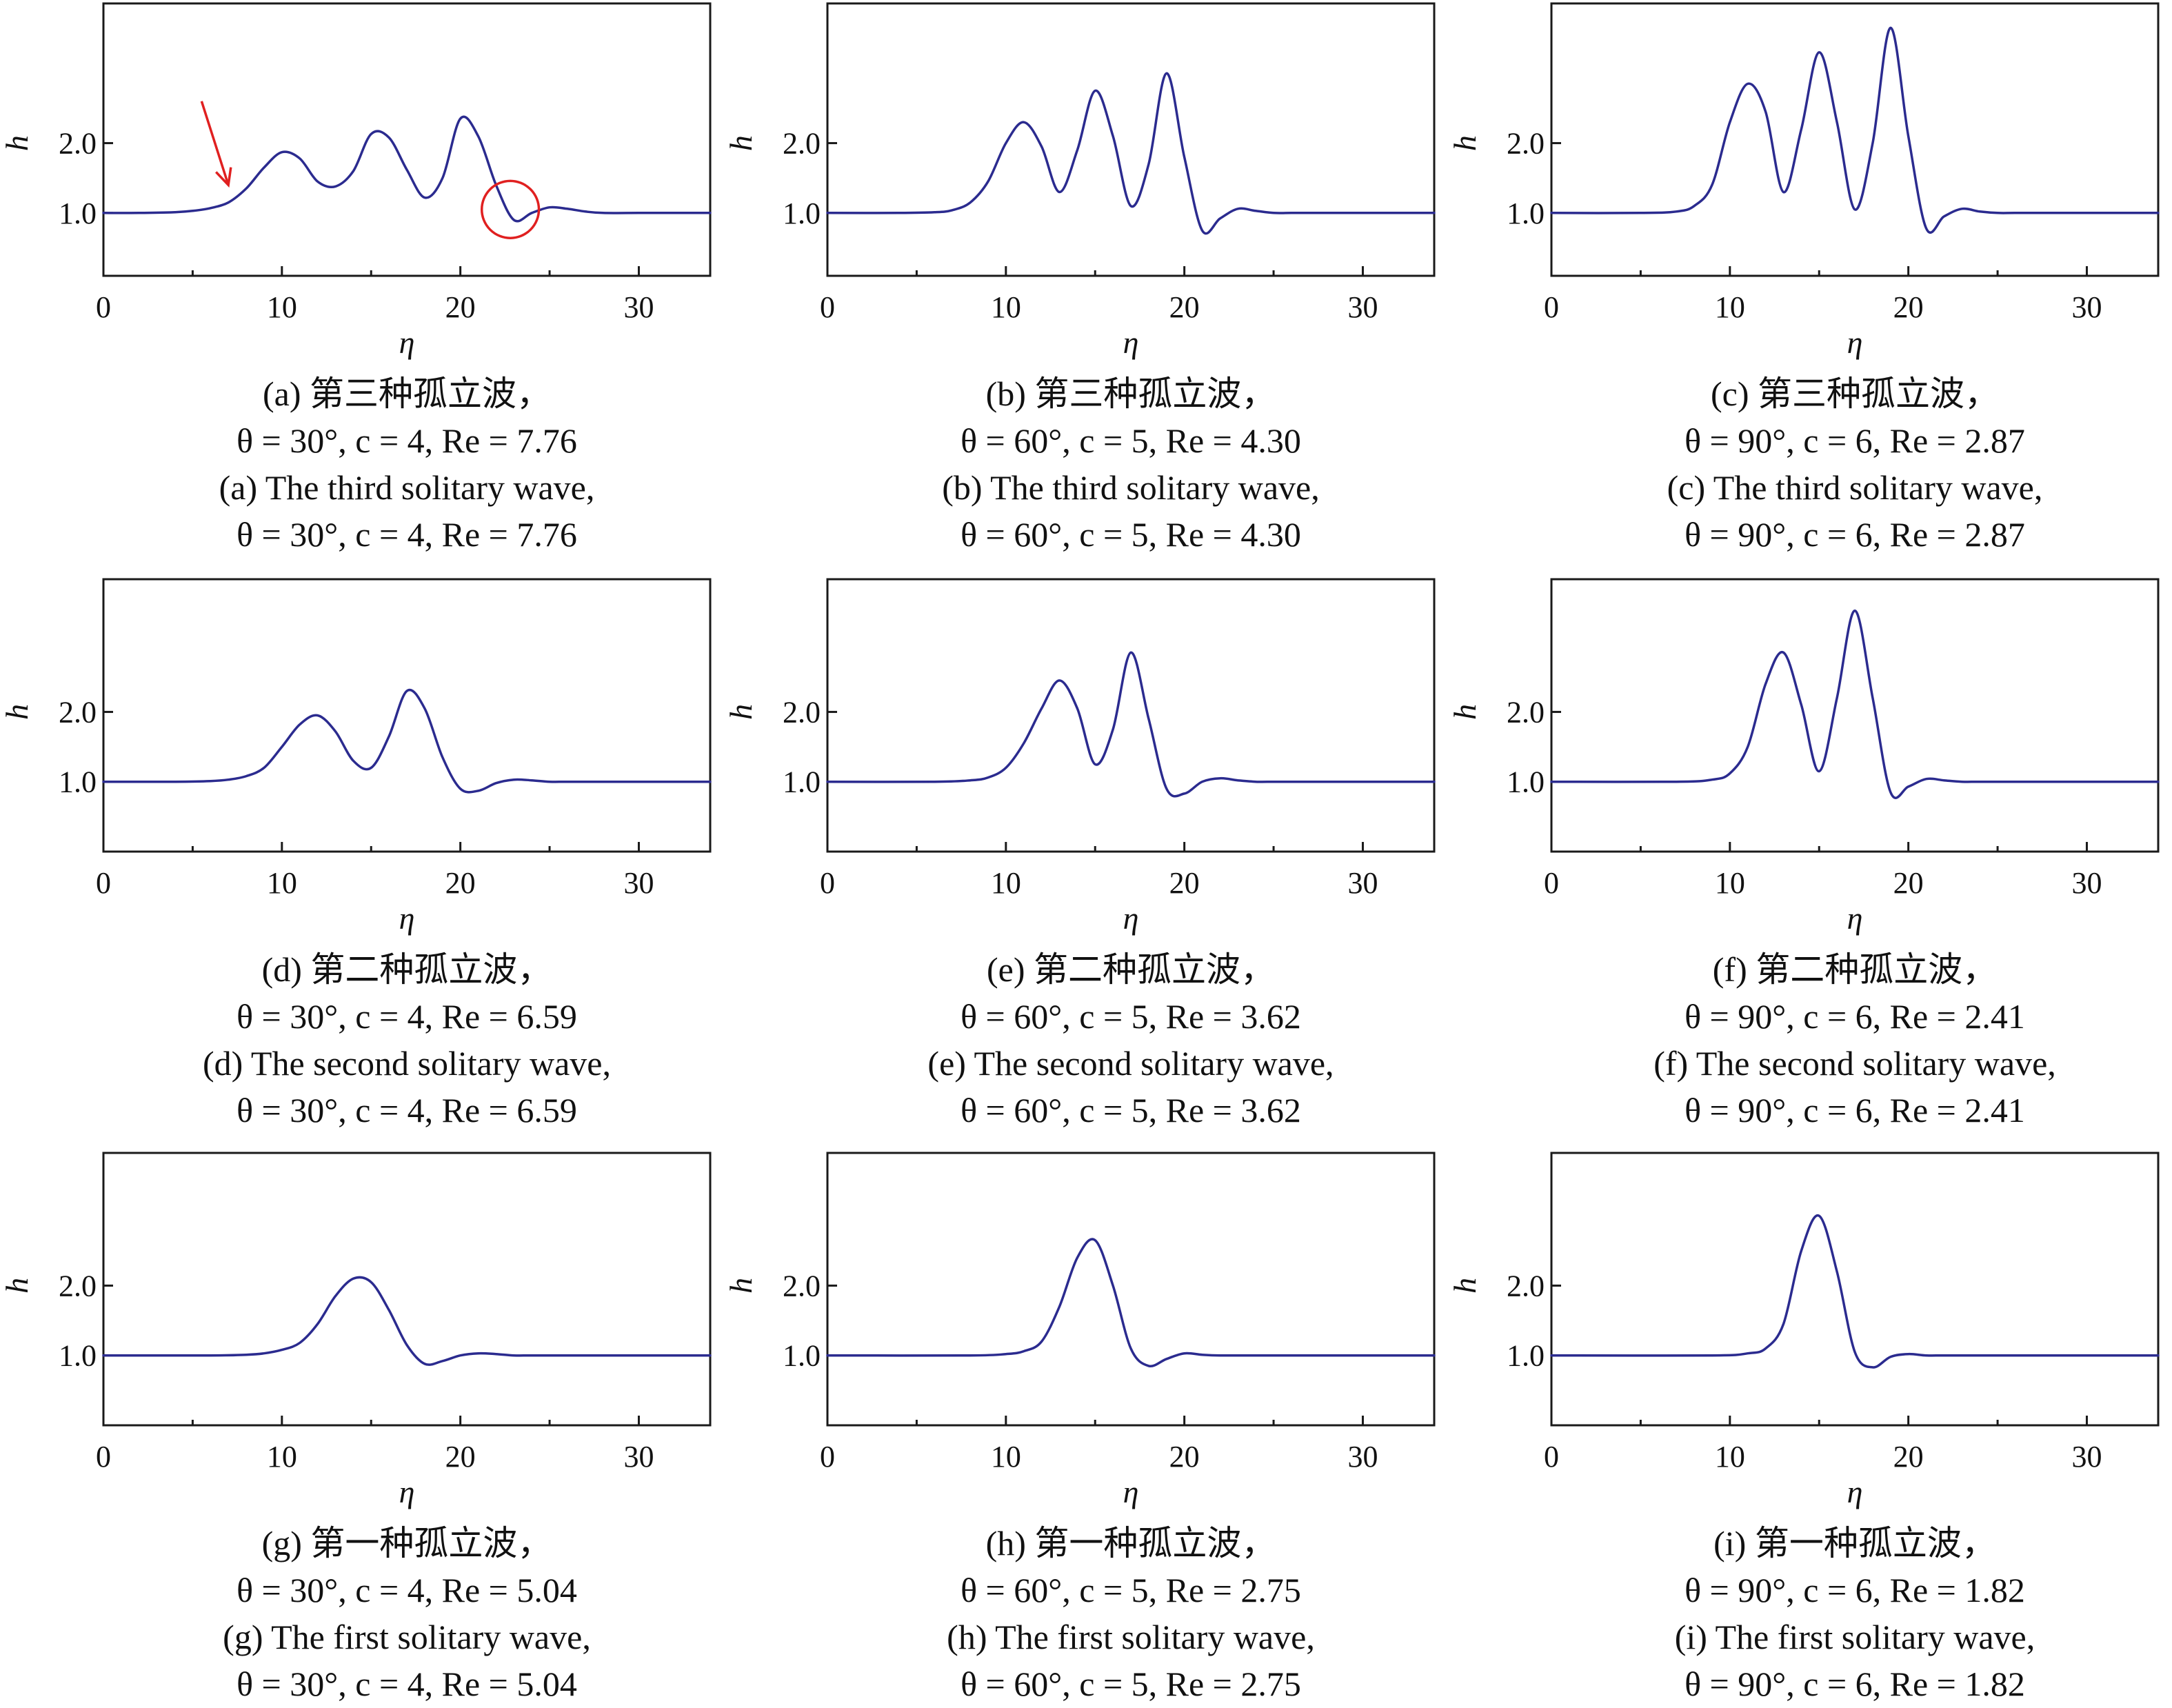 The image size is (2172, 1708). Describe the element at coordinates (1855, 393) in the screenshot. I see `caption-line-1: (c) 第三种孤立波，` at that location.